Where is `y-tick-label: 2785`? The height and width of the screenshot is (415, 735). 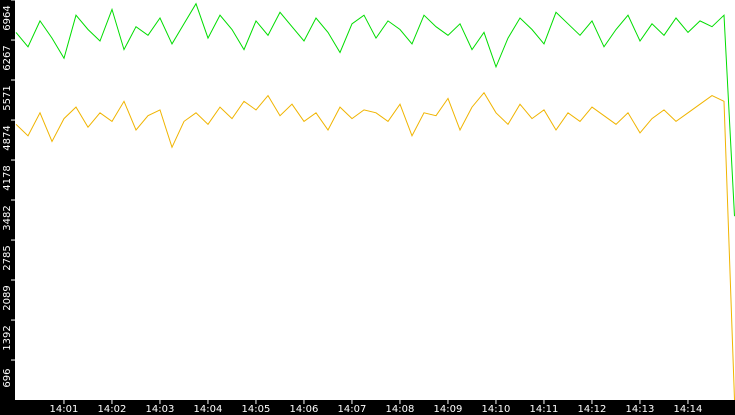
y-tick-label: 2785 is located at coordinates (7, 257).